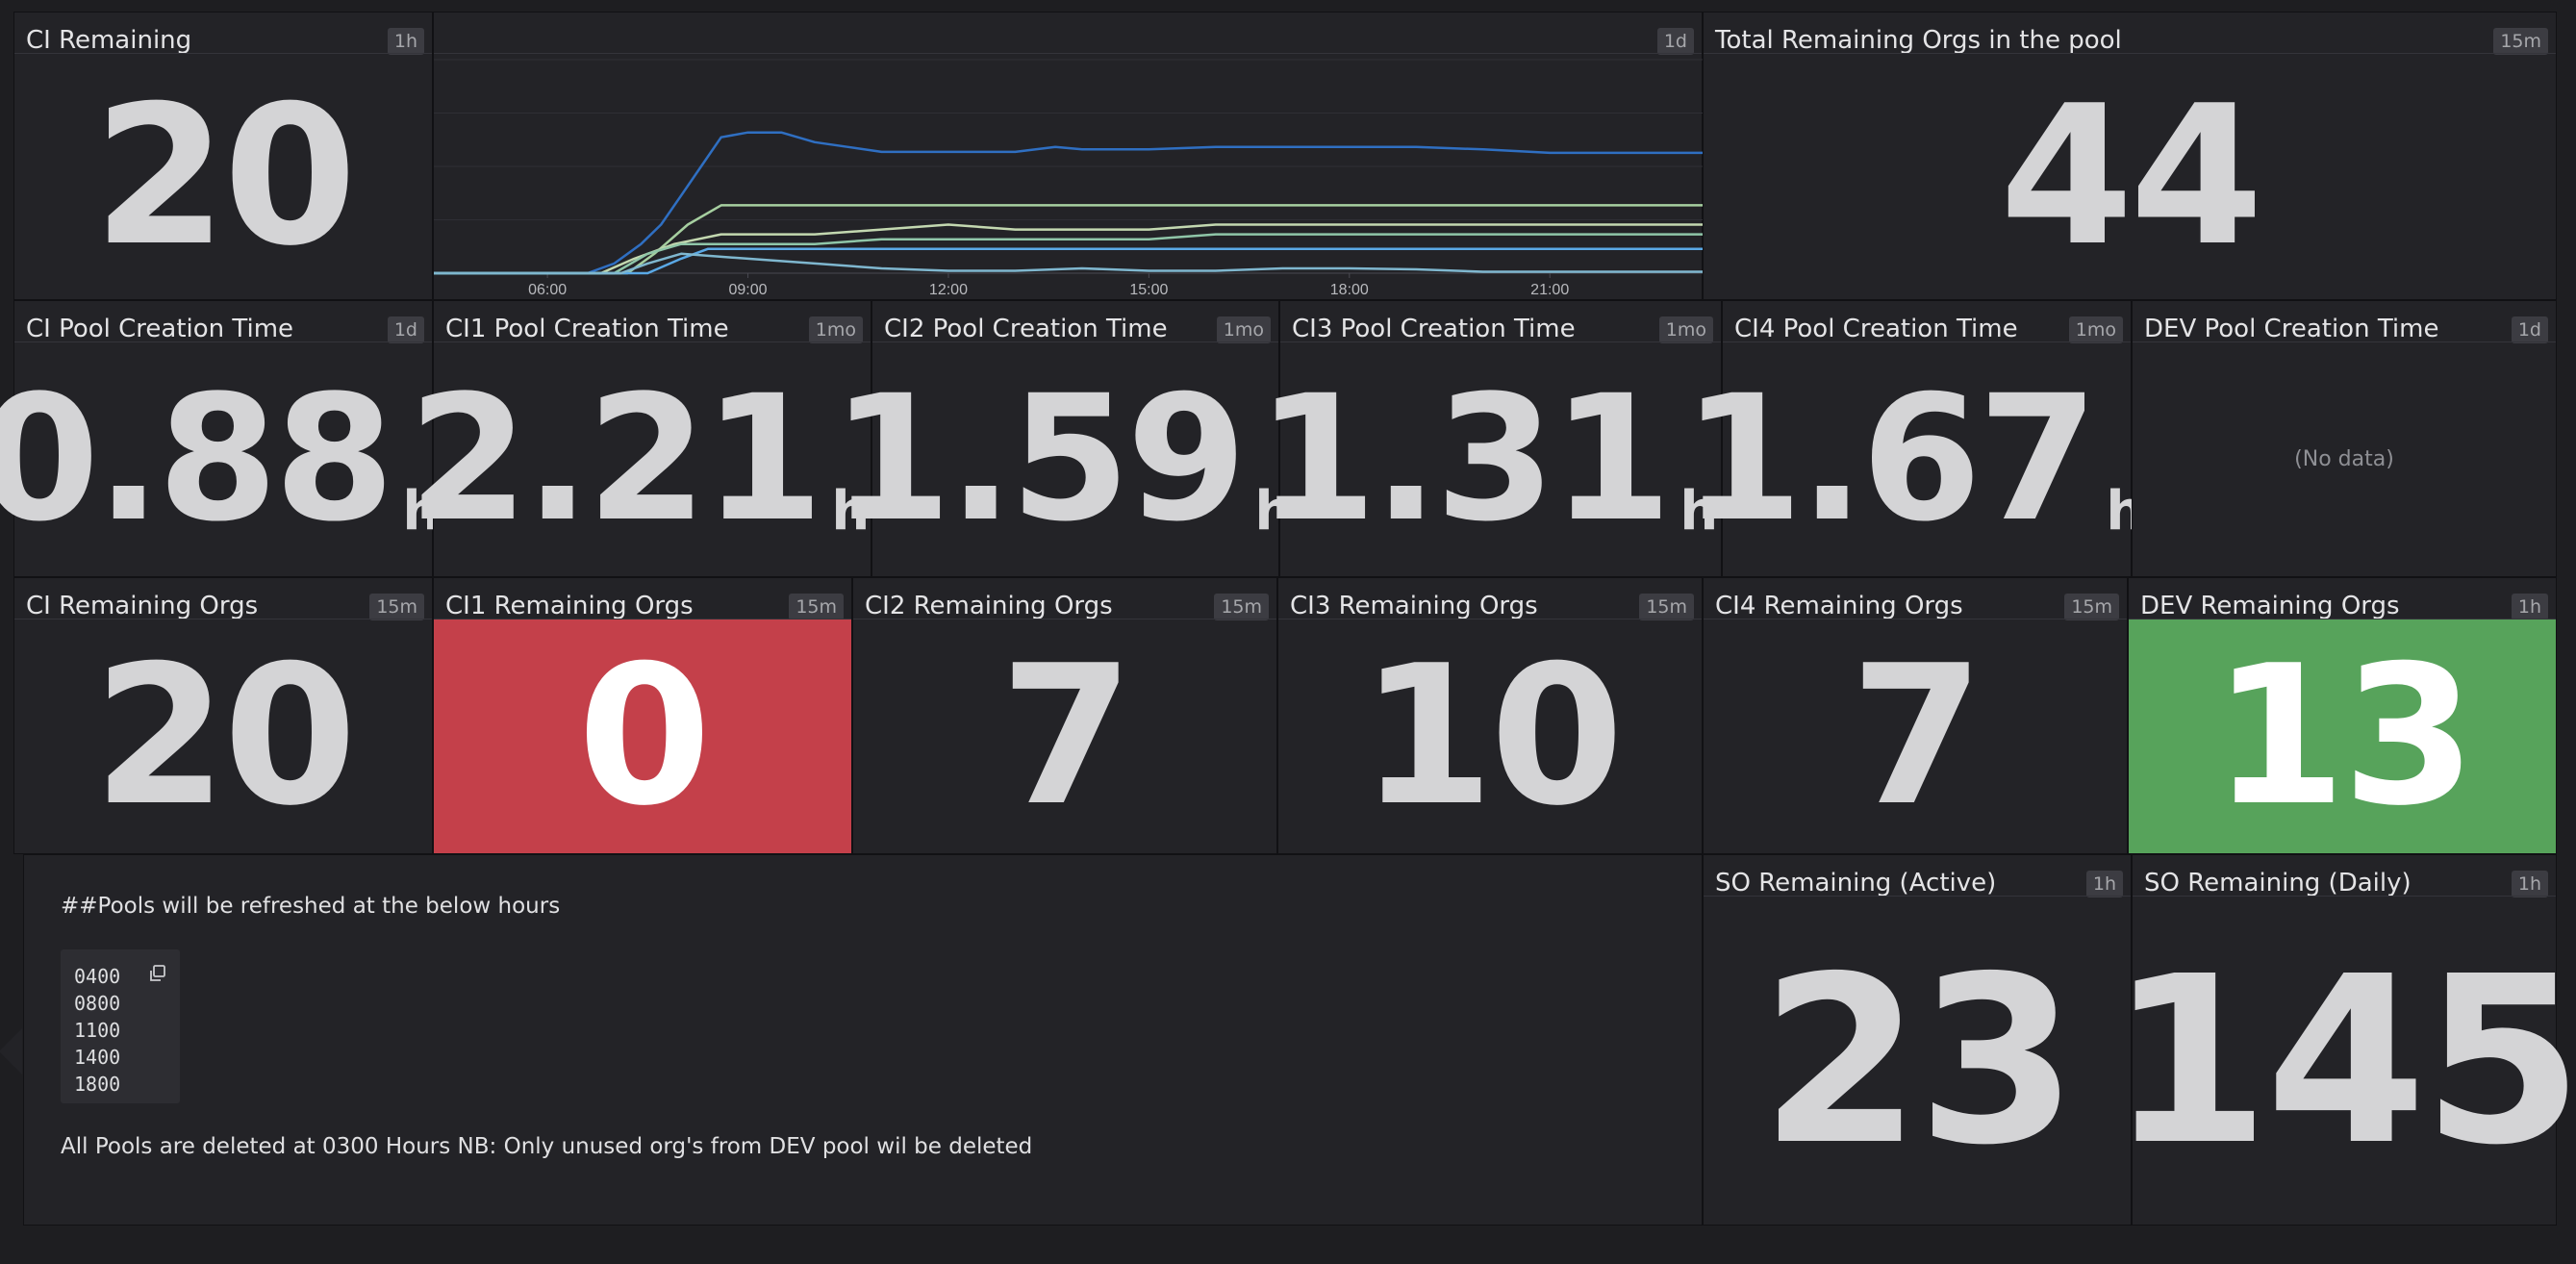 The height and width of the screenshot is (1264, 2576). I want to click on so-remaining-daily-panel: SO Remaining (Daily) 1h 145, so click(2342, 1040).